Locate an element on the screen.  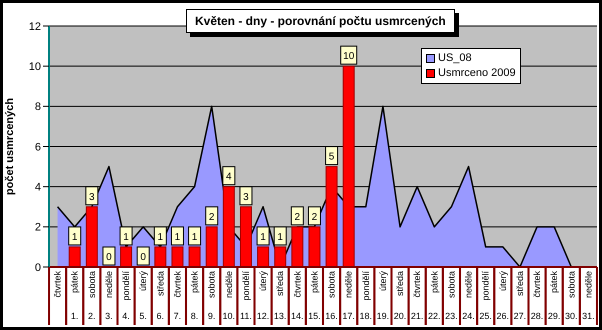
x-tick-label: pondělí 18. is located at coordinates (366, 295).